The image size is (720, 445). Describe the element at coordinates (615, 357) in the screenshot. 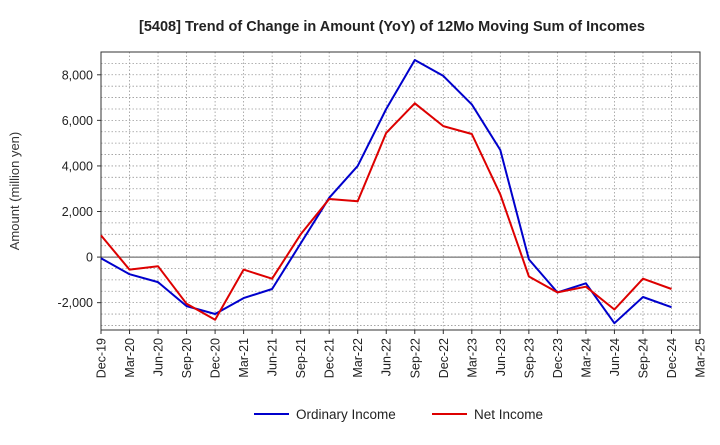

I see `x-tick-label: Jun-24` at that location.